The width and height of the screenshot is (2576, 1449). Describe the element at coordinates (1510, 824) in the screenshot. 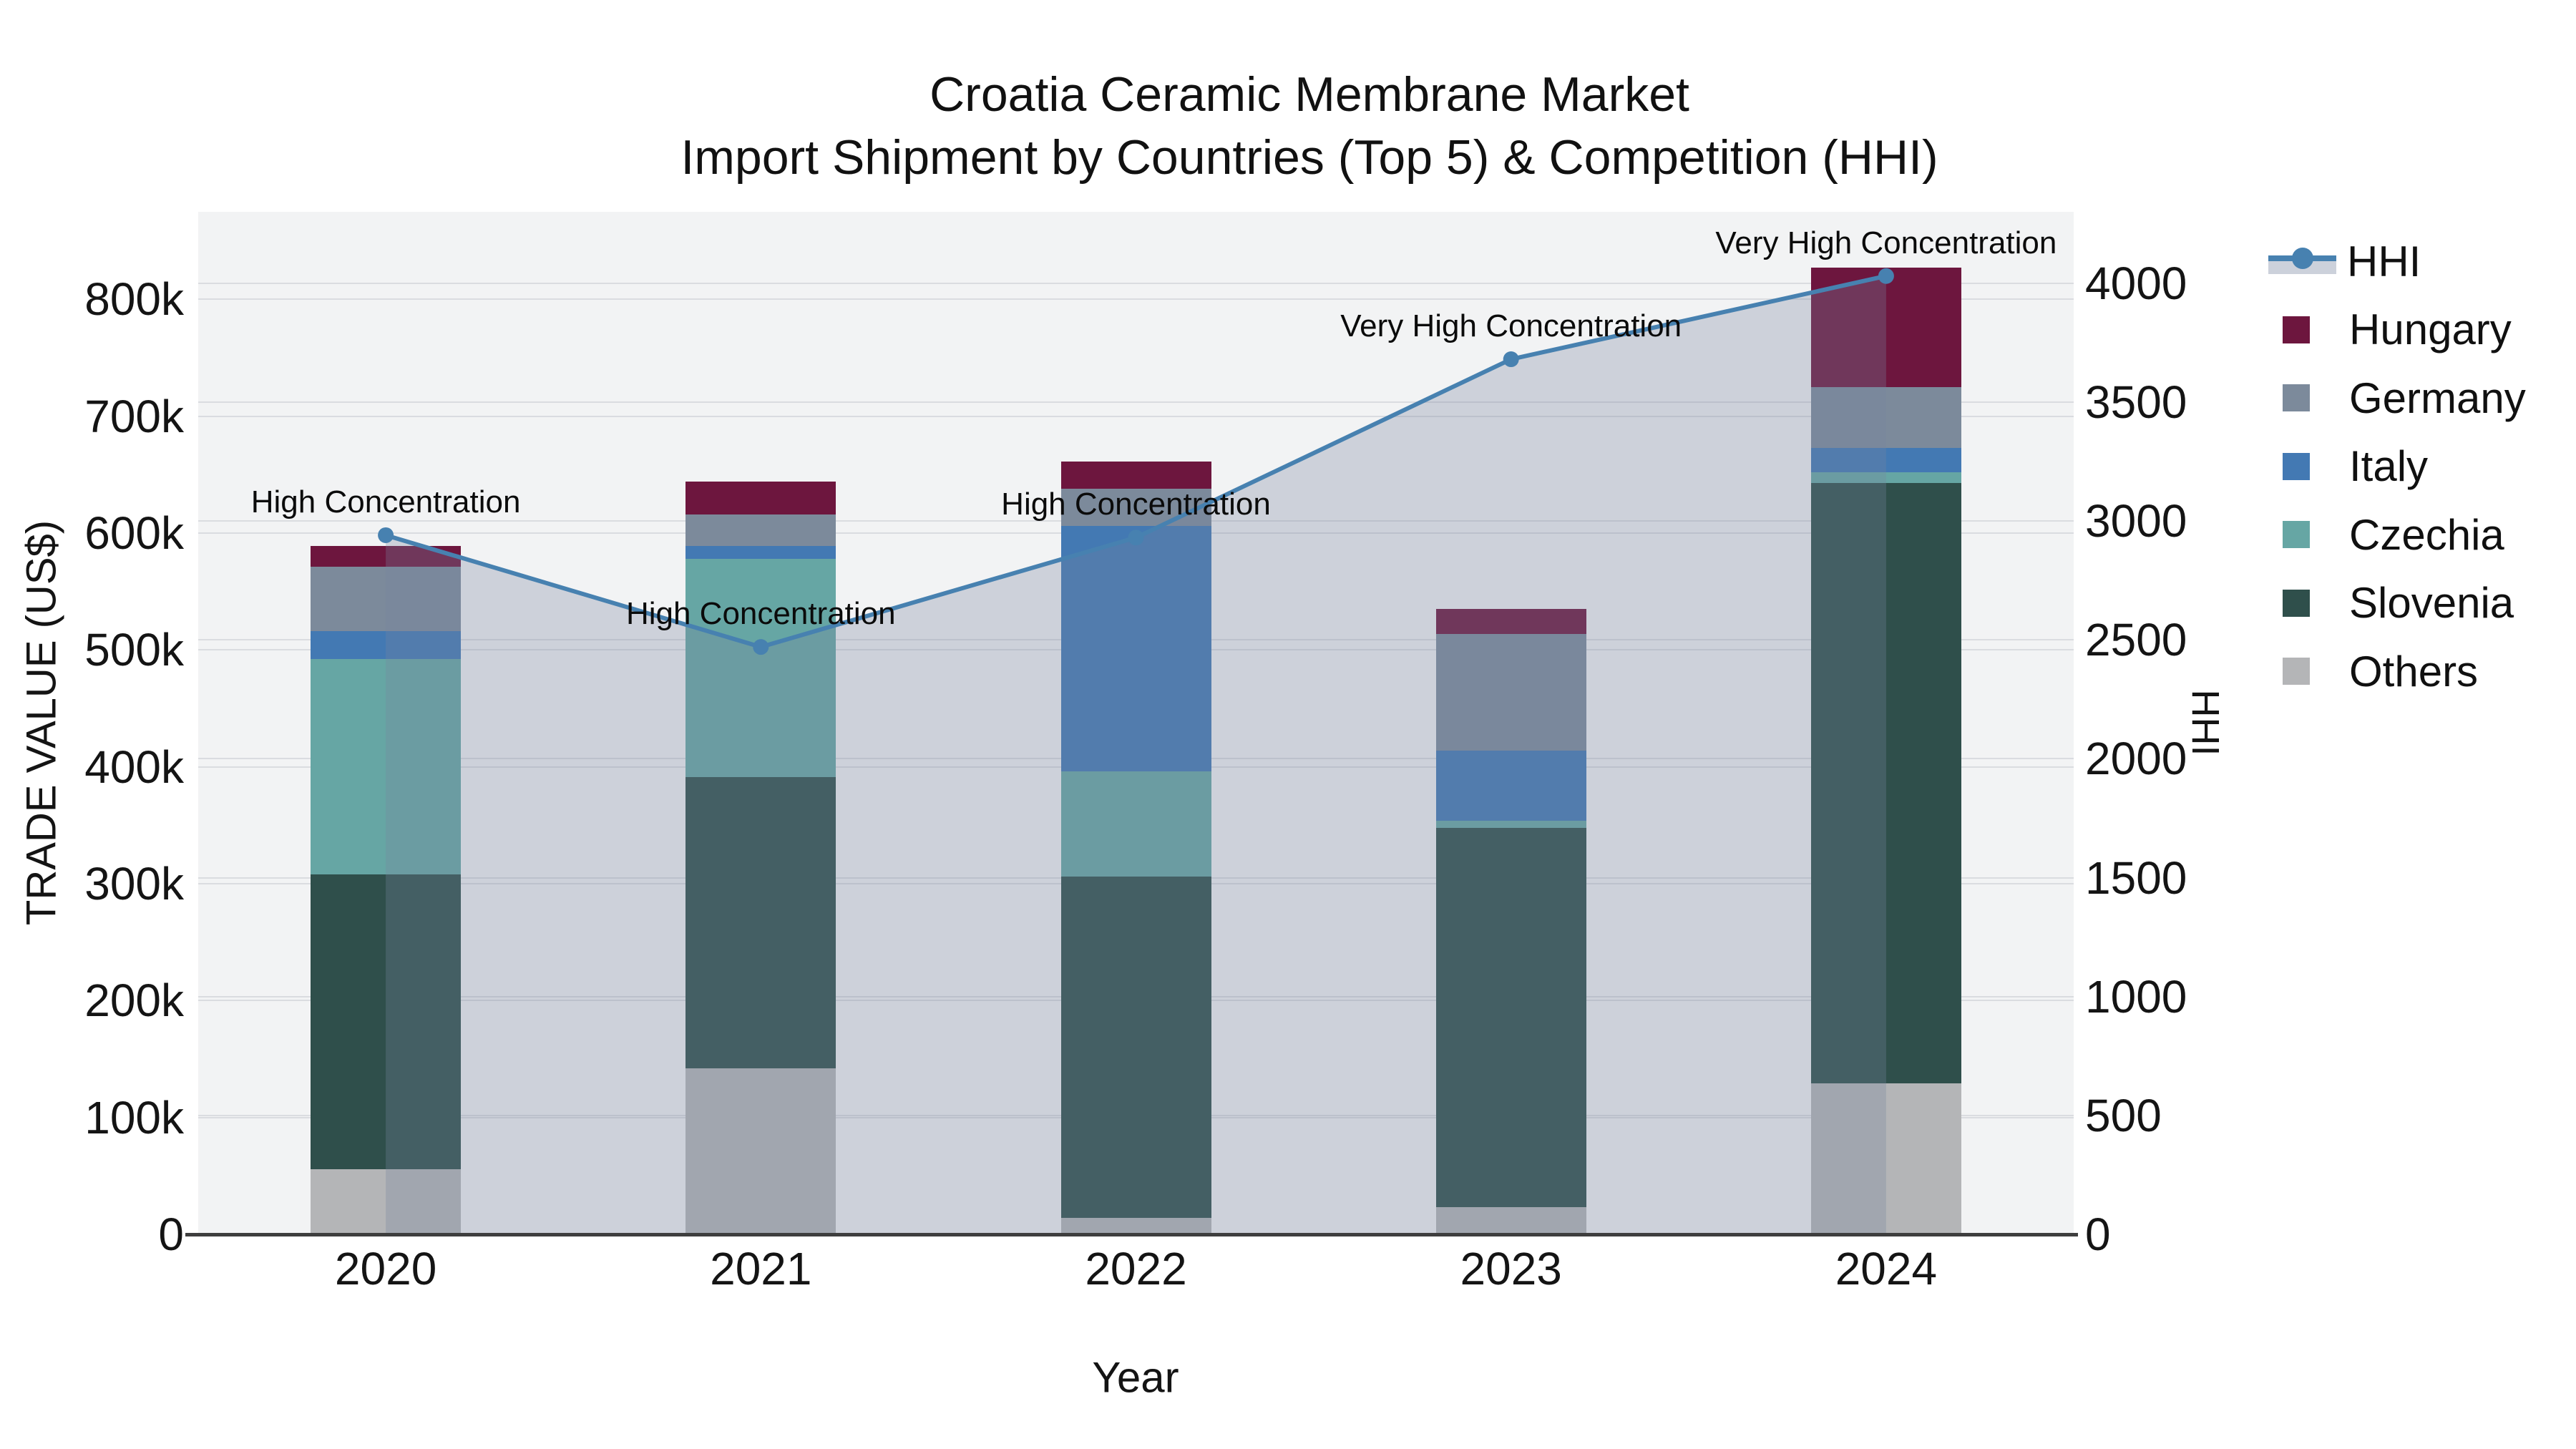

I see `bar-segment-czechia-2023` at that location.